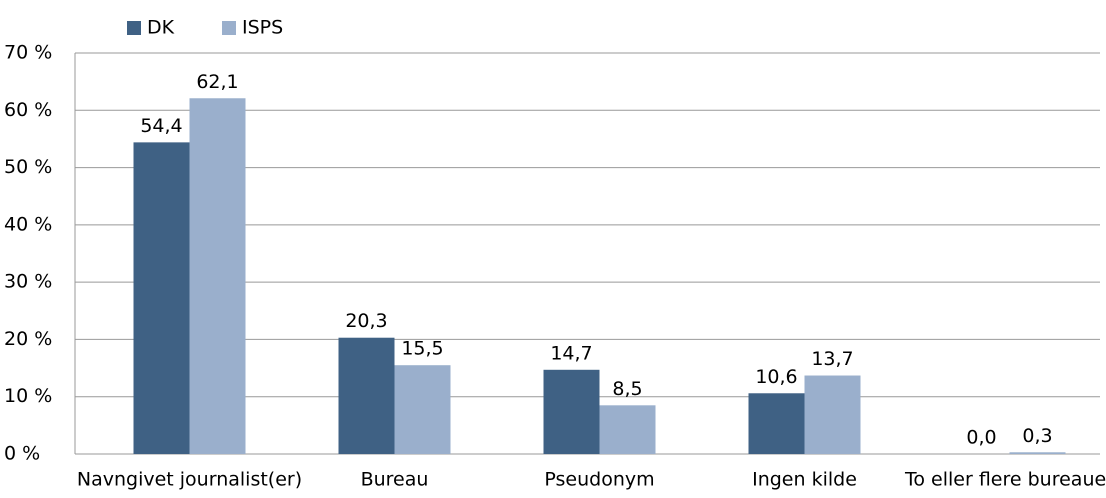 The image size is (1106, 498). Describe the element at coordinates (422, 349) in the screenshot. I see `value-label: 15,5` at that location.